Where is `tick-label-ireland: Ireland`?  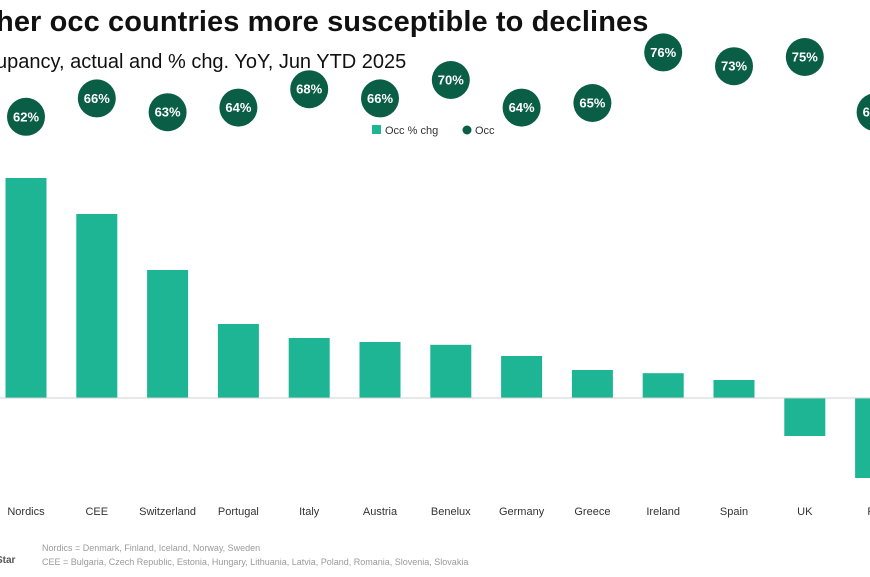 tick-label-ireland: Ireland is located at coordinates (663, 512).